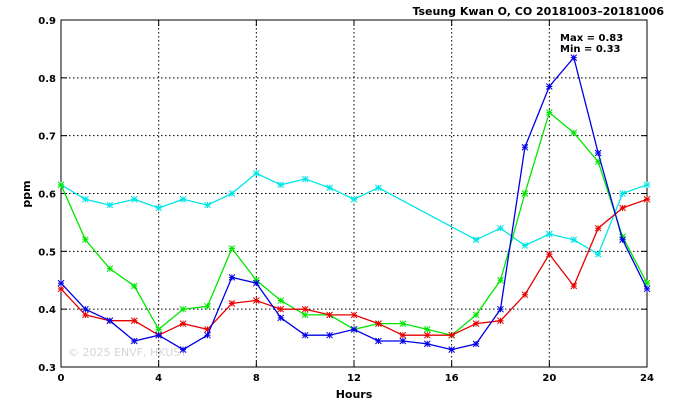 Image resolution: width=674 pixels, height=413 pixels. I want to click on x-tick-label: 4, so click(158, 378).